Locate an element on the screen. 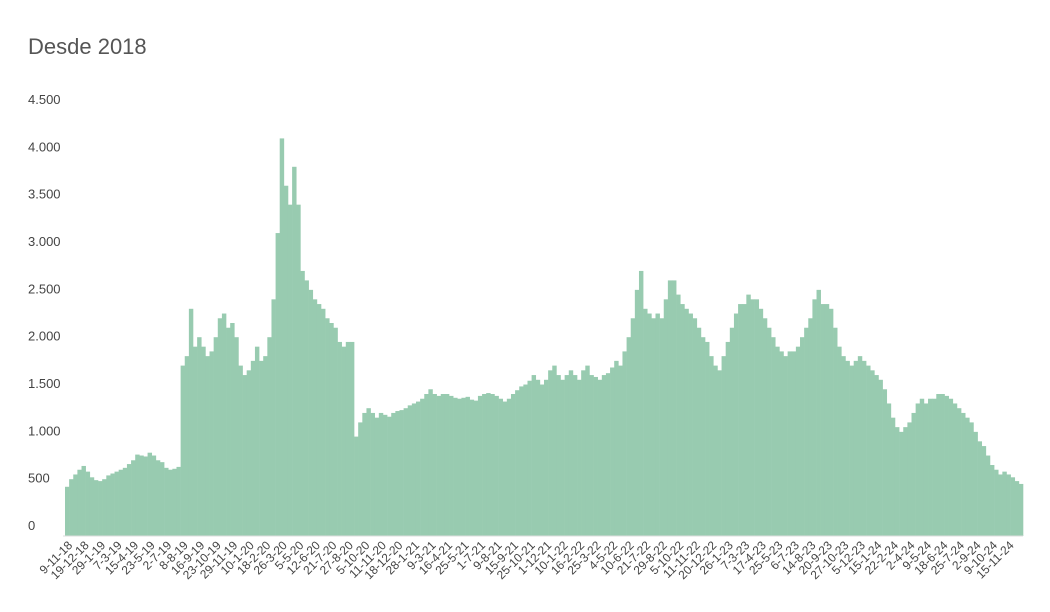 Image resolution: width=1050 pixels, height=612 pixels. chart-title: Desde 2018 is located at coordinates (87, 46).